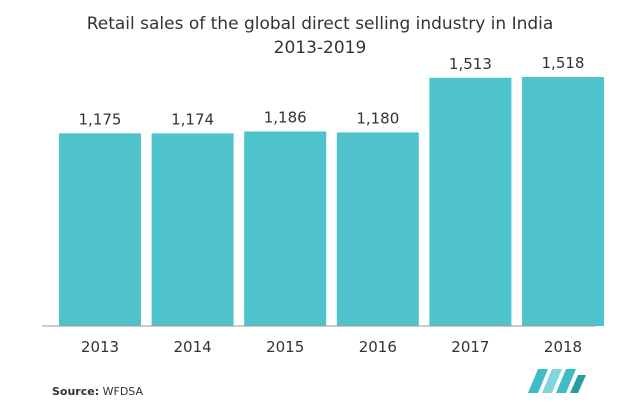  What do you see at coordinates (470, 64) in the screenshot?
I see `value-label-2017: 1,513` at bounding box center [470, 64].